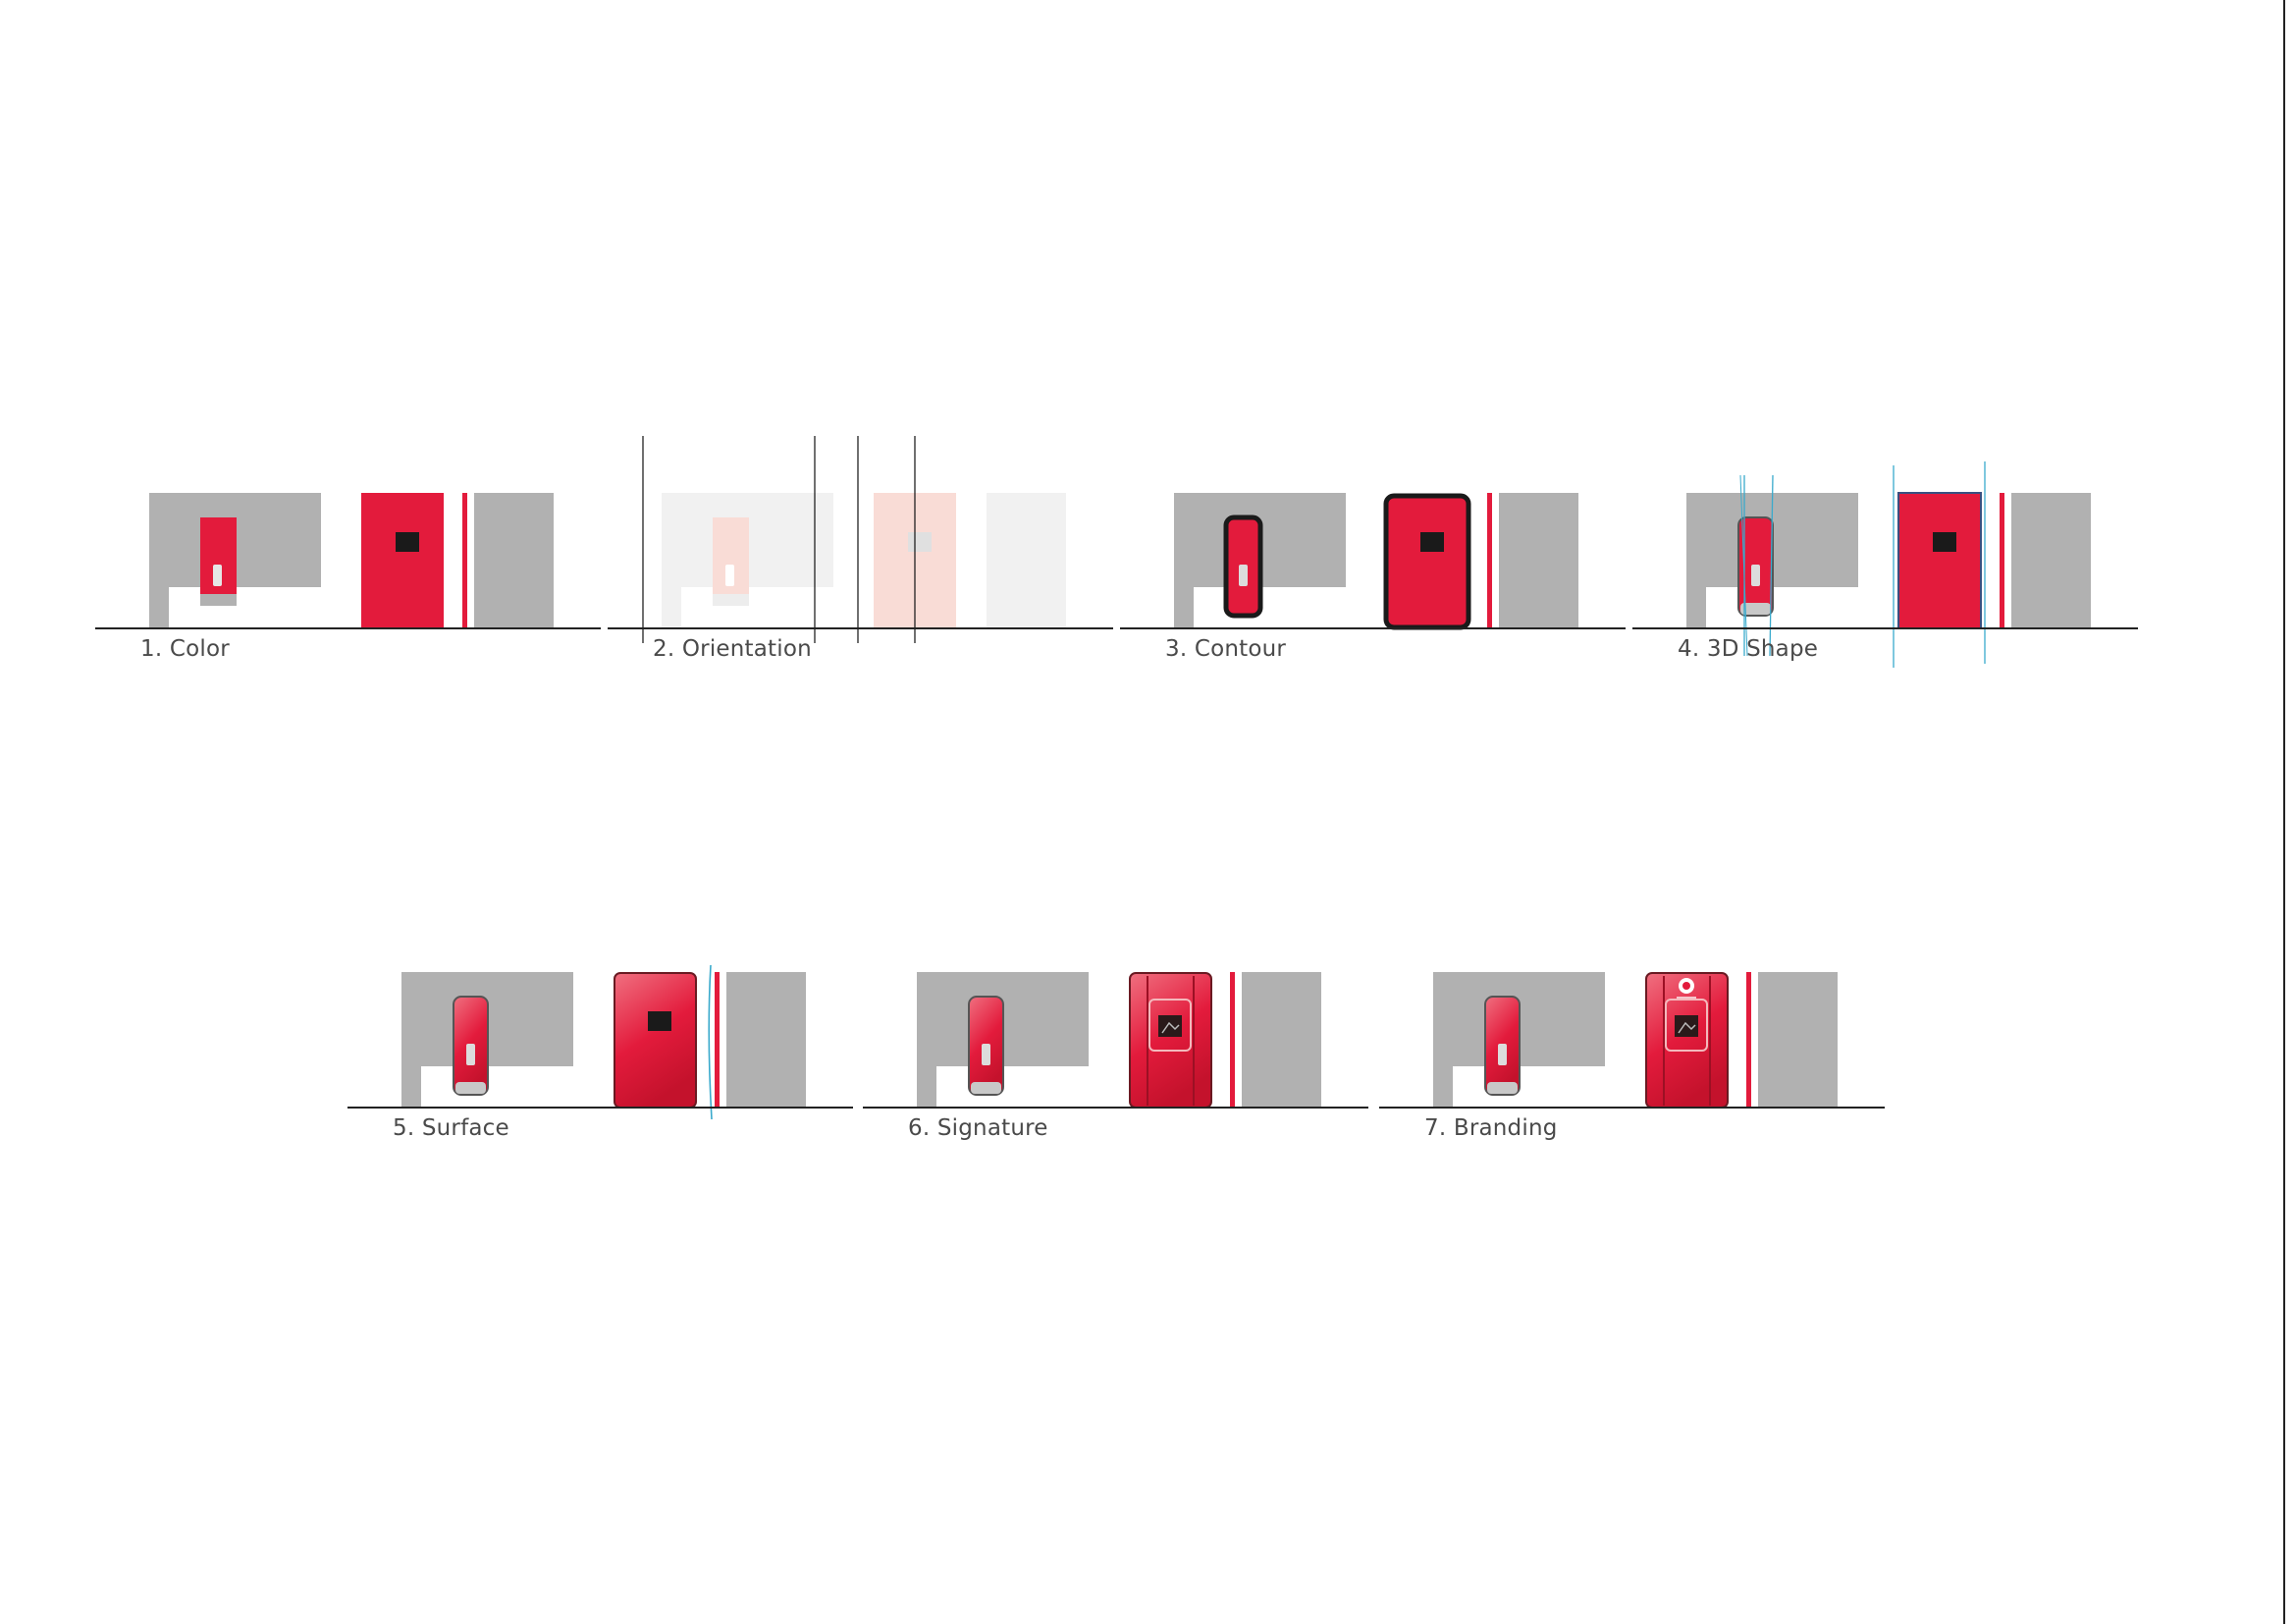 The width and height of the screenshot is (2296, 1624). I want to click on panel-signature: 6. Signature, so click(1115, 1038).